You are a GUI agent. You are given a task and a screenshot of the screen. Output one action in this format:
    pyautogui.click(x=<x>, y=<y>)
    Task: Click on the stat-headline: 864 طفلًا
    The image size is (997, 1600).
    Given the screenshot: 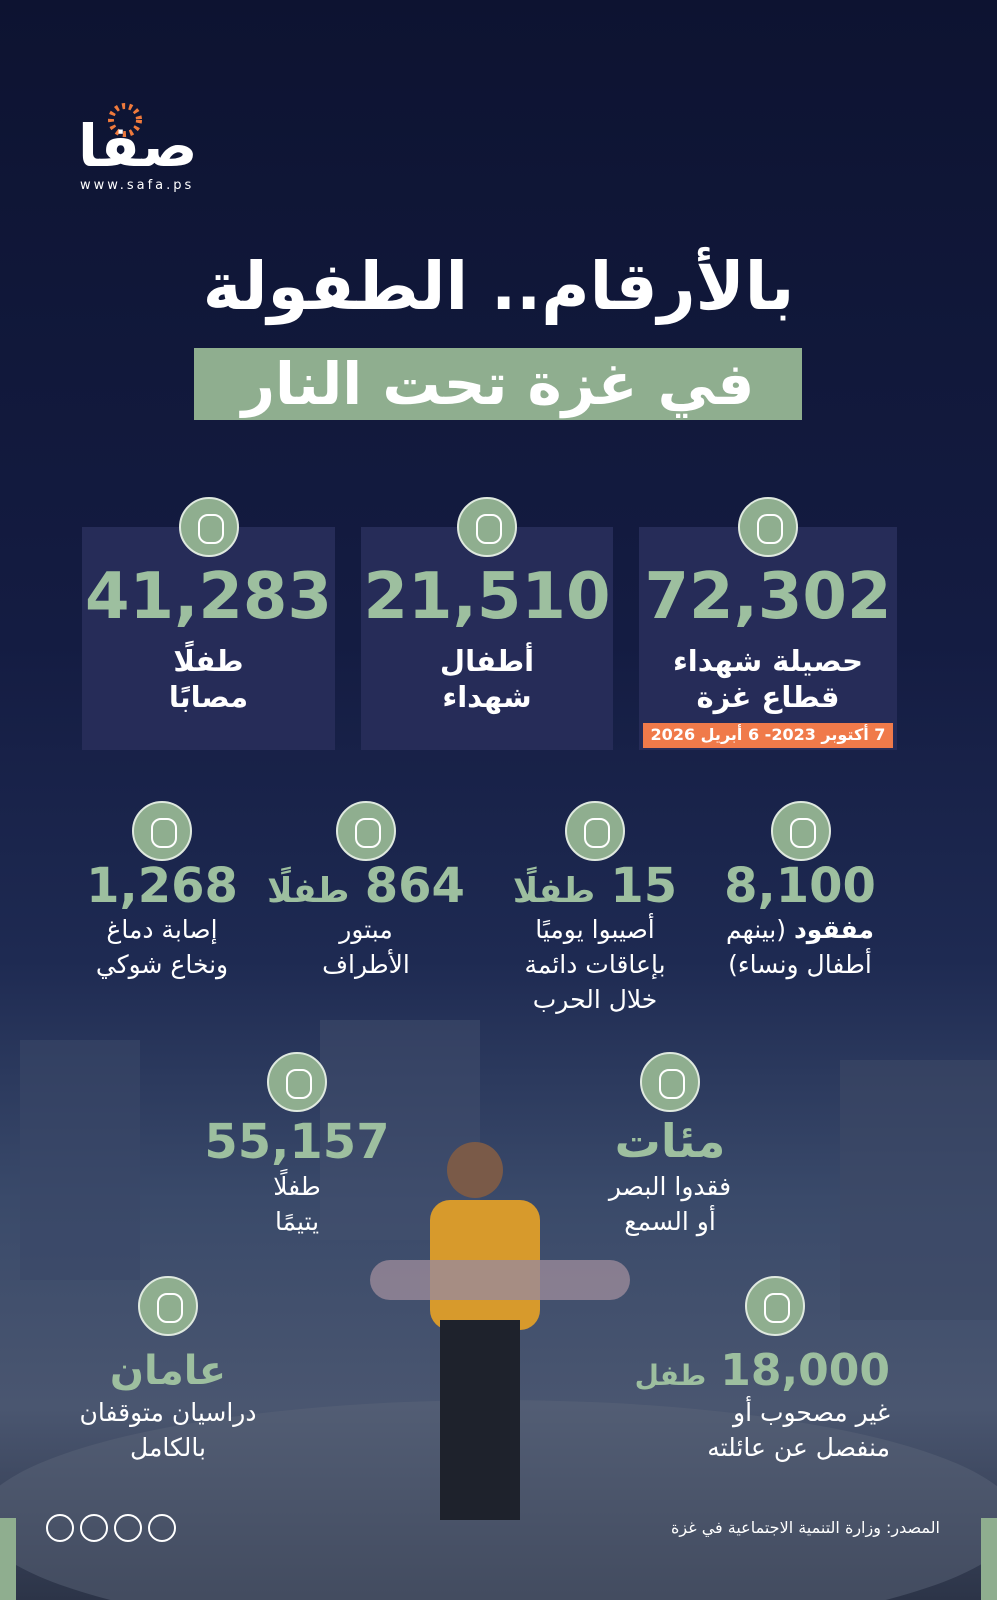 What is the action you would take?
    pyautogui.click(x=366, y=886)
    